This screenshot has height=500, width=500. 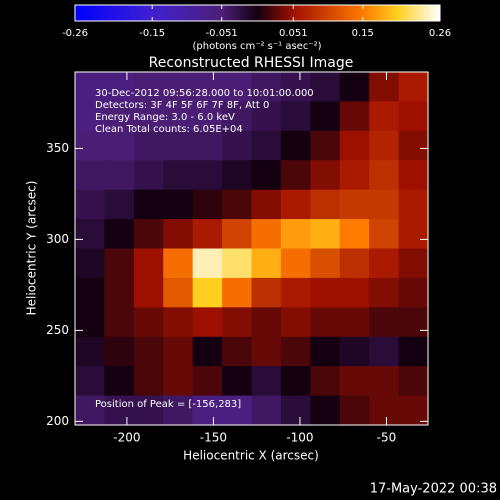 I want to click on y-tick-label: 200, so click(x=57, y=421).